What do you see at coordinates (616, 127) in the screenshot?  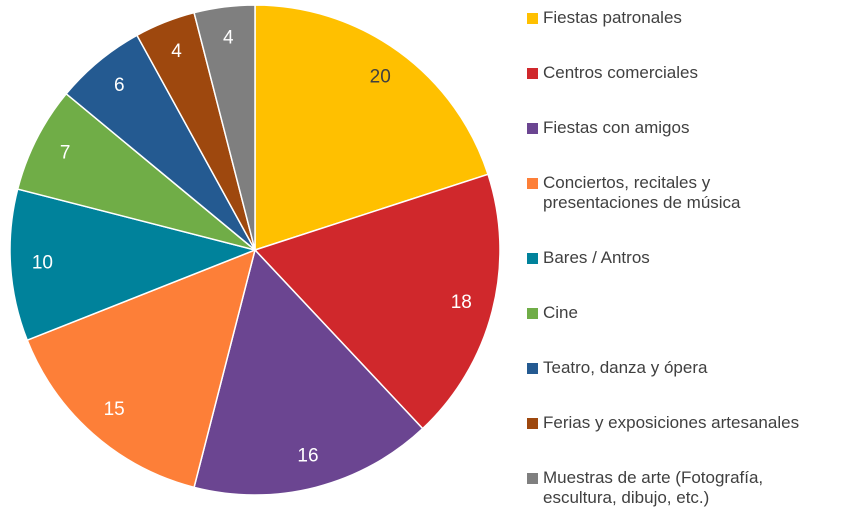 I see `legend-label: Fiestas con amigos` at bounding box center [616, 127].